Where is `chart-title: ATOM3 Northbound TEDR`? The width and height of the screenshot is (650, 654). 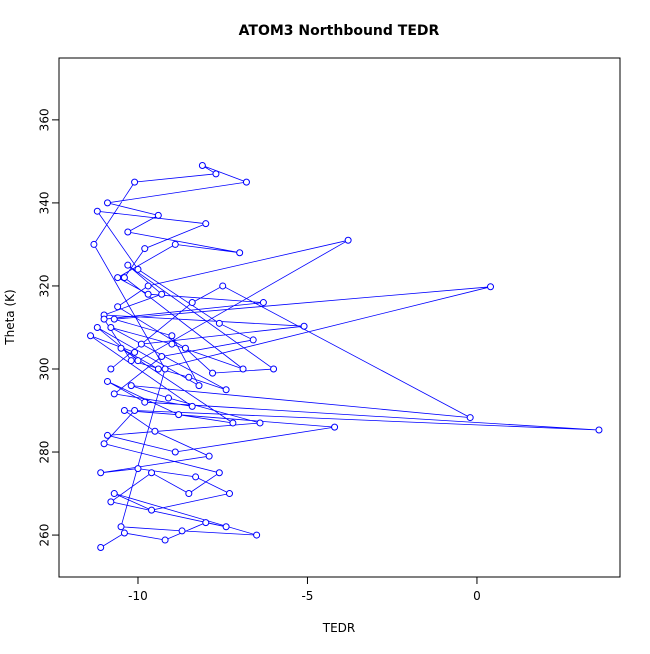
chart-title: ATOM3 Northbound TEDR is located at coordinates (339, 31).